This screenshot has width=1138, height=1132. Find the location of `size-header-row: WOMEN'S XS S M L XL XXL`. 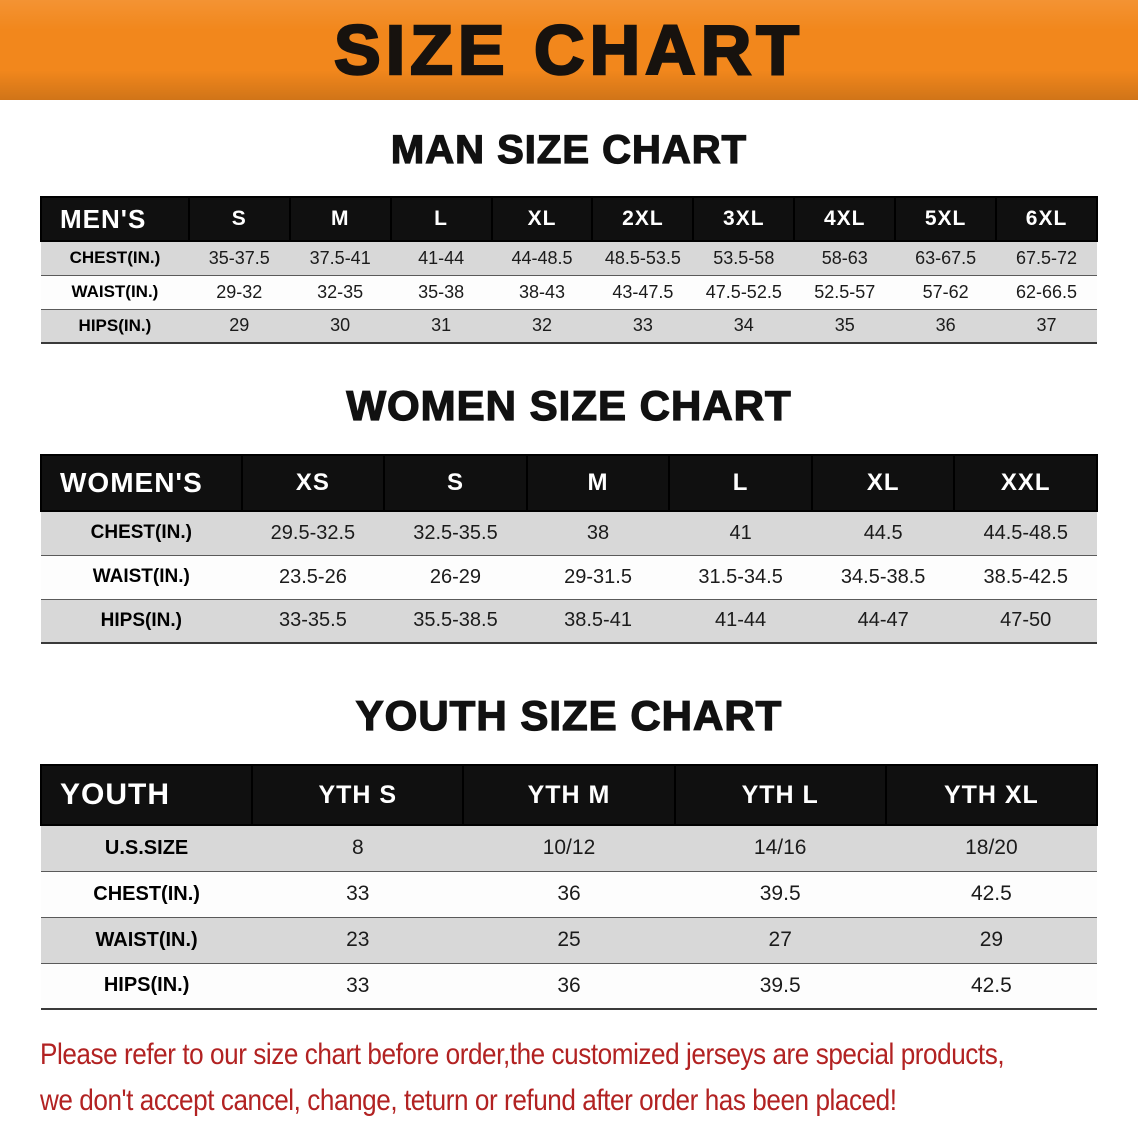

size-header-row: WOMEN'S XS S M L XL XXL is located at coordinates (569, 483).